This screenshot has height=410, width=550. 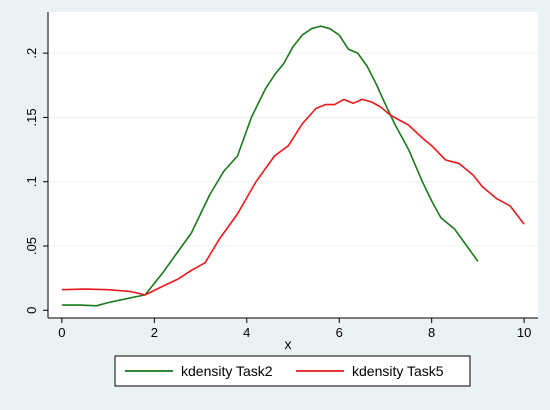 What do you see at coordinates (339, 332) in the screenshot?
I see `x-tick-label: 6` at bounding box center [339, 332].